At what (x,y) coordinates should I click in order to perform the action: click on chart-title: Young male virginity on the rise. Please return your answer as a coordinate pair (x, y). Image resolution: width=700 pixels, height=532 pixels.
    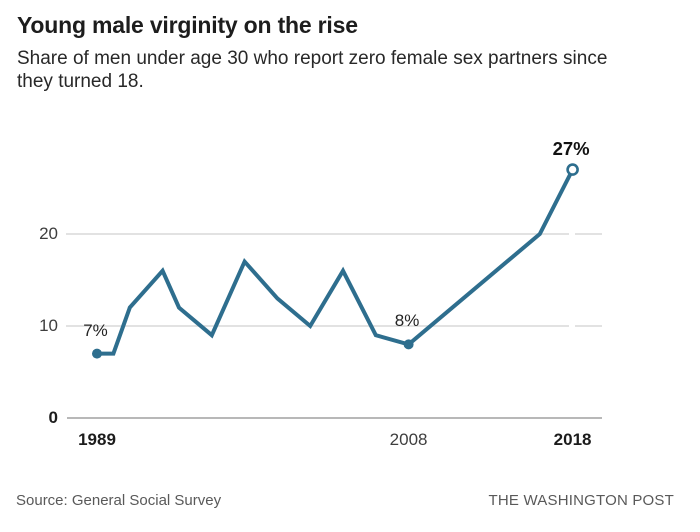
    Looking at the image, I should click on (187, 25).